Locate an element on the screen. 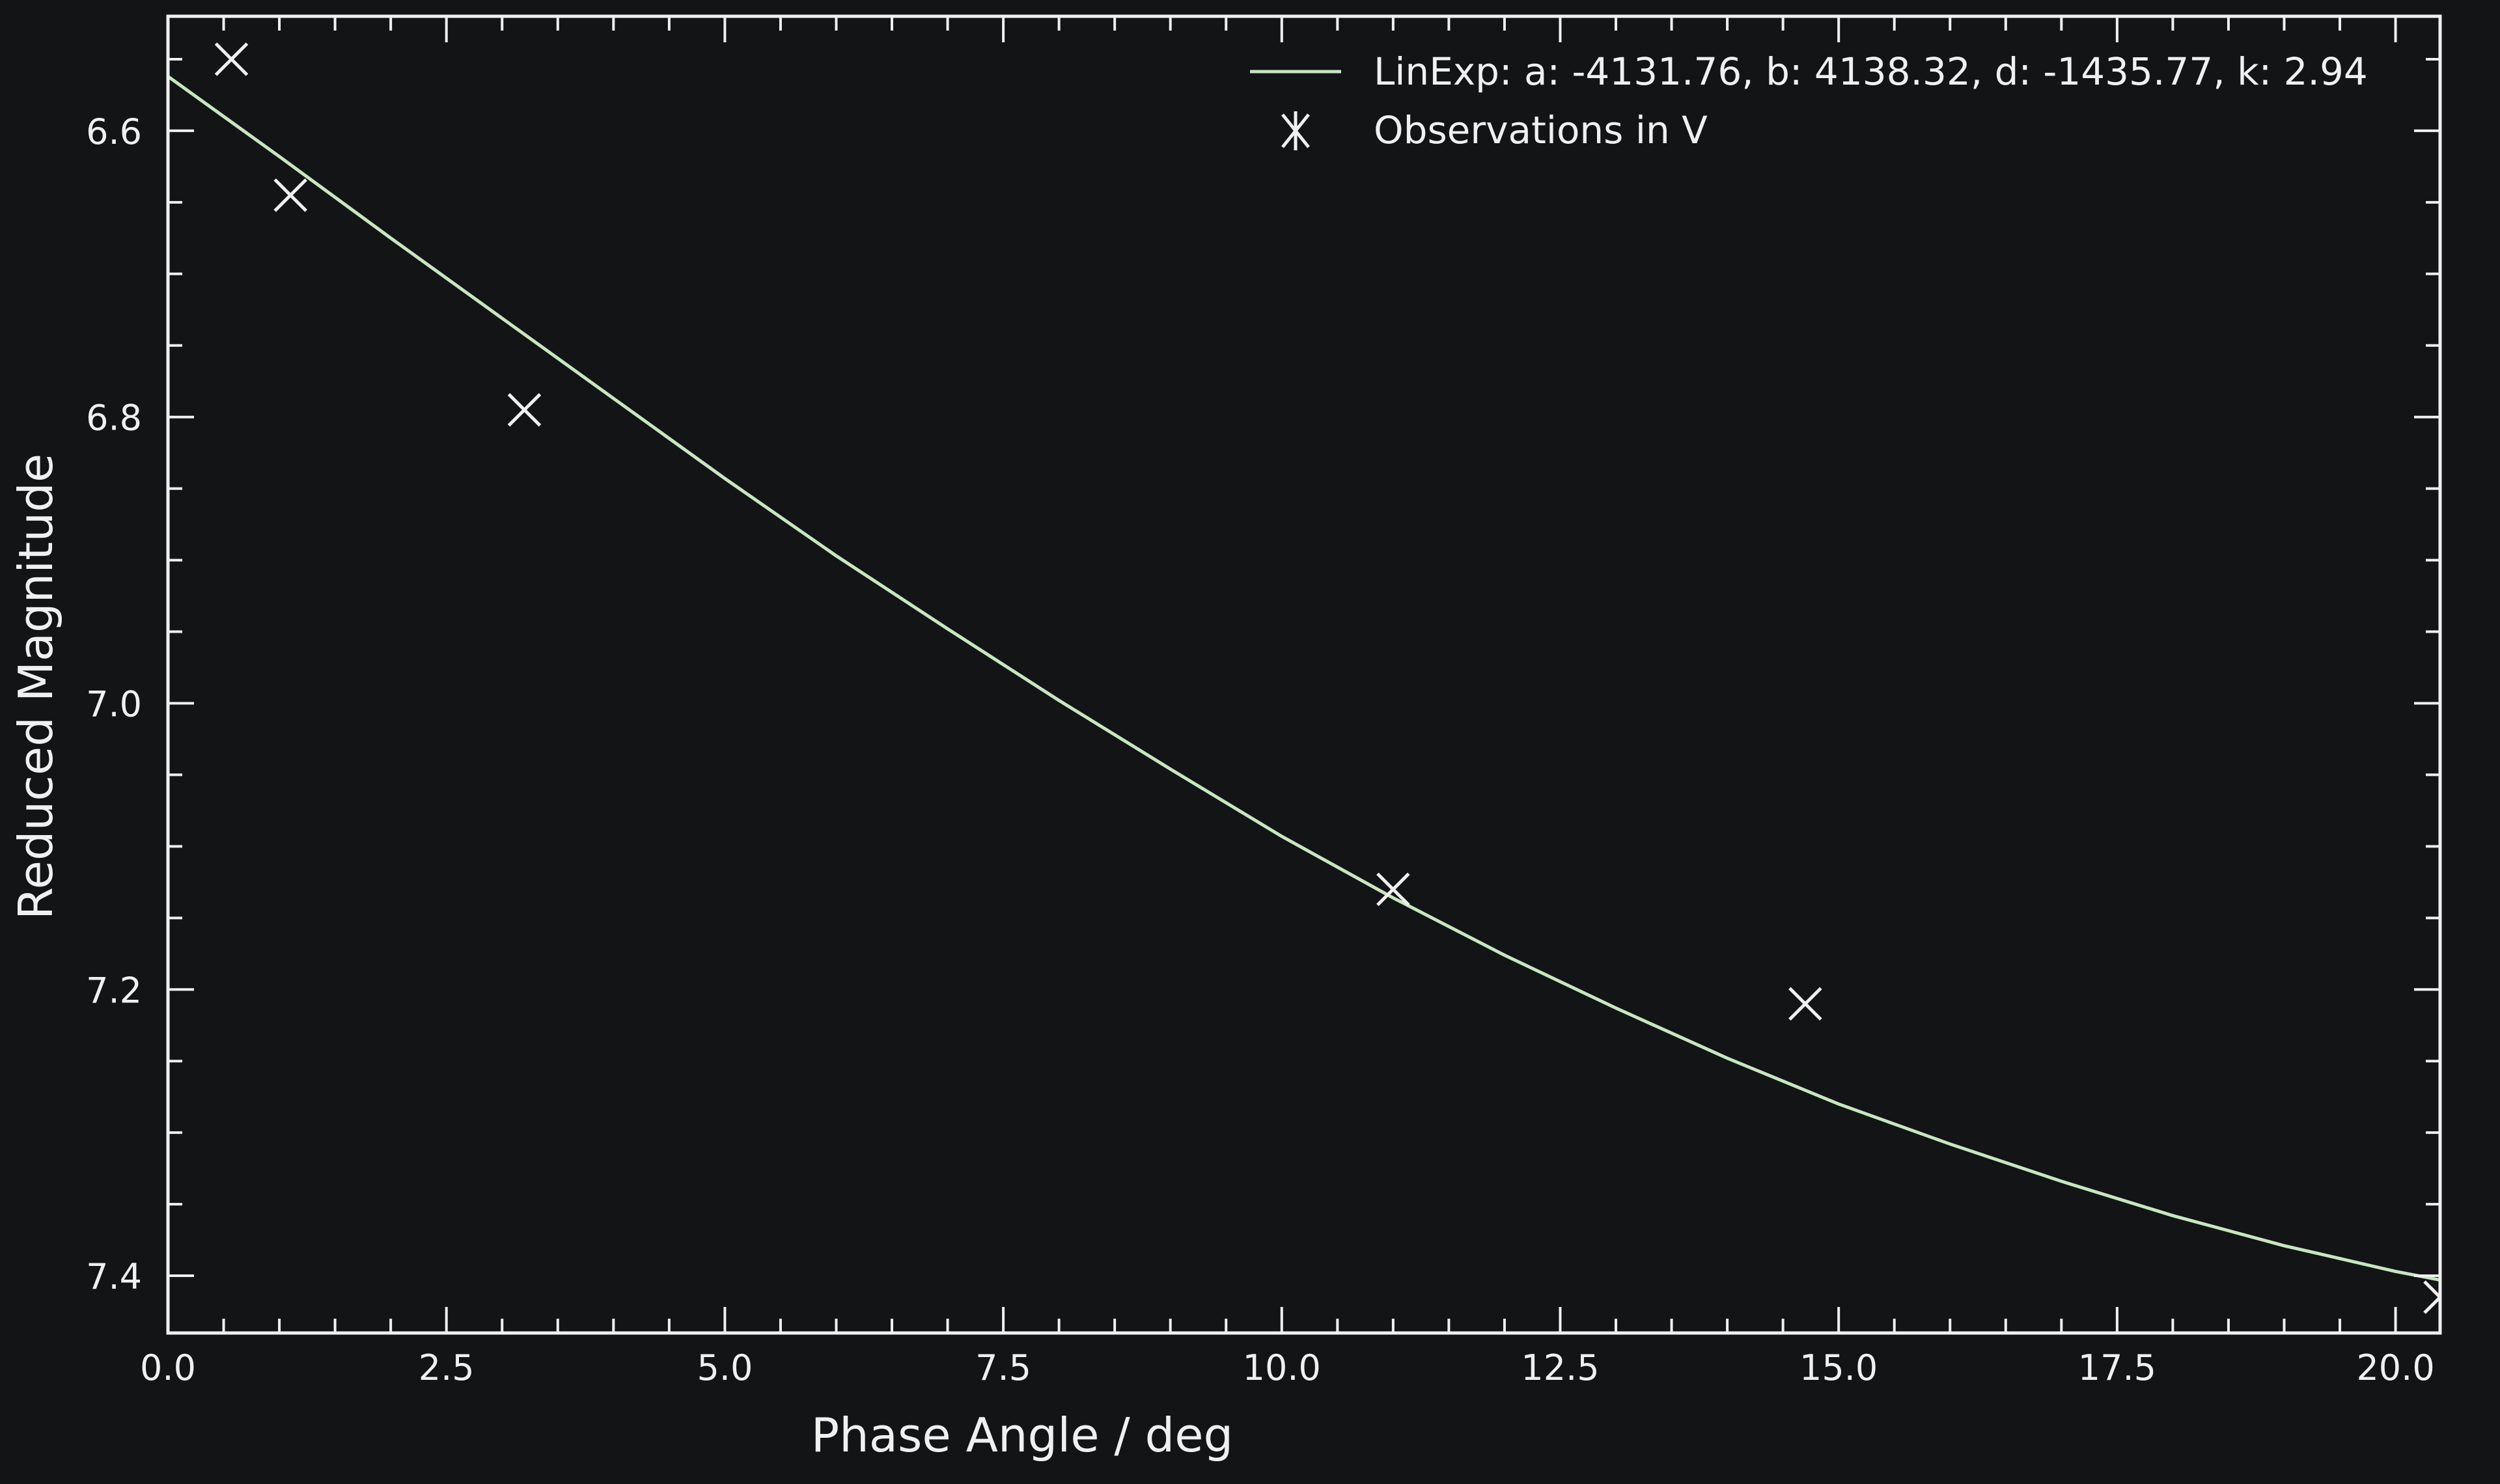 This screenshot has height=1484, width=2500. x-tick-label: 20.0 is located at coordinates (2395, 1367).